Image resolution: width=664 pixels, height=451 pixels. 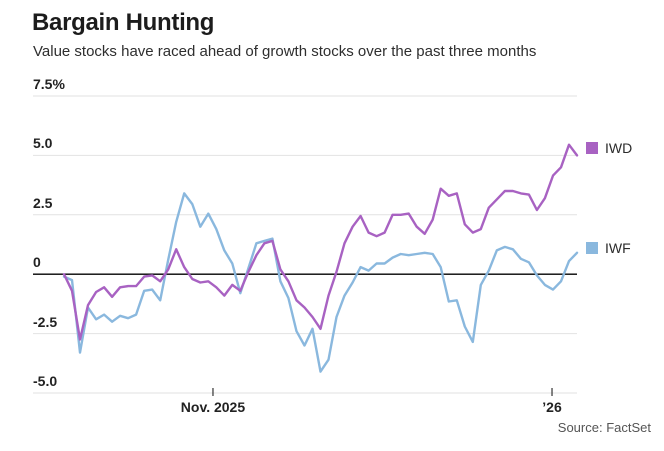 I want to click on y-axis-tick-label: 2.5, so click(x=43, y=202).